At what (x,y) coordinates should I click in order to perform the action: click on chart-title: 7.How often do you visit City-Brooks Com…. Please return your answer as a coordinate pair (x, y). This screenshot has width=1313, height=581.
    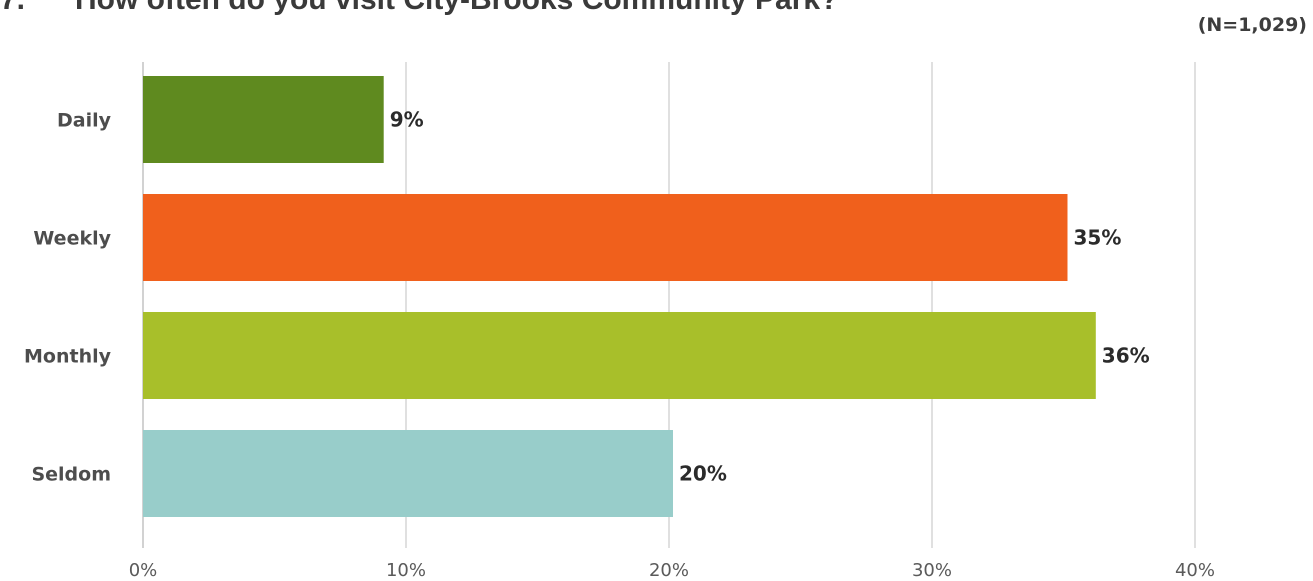
    Looking at the image, I should click on (419, 8).